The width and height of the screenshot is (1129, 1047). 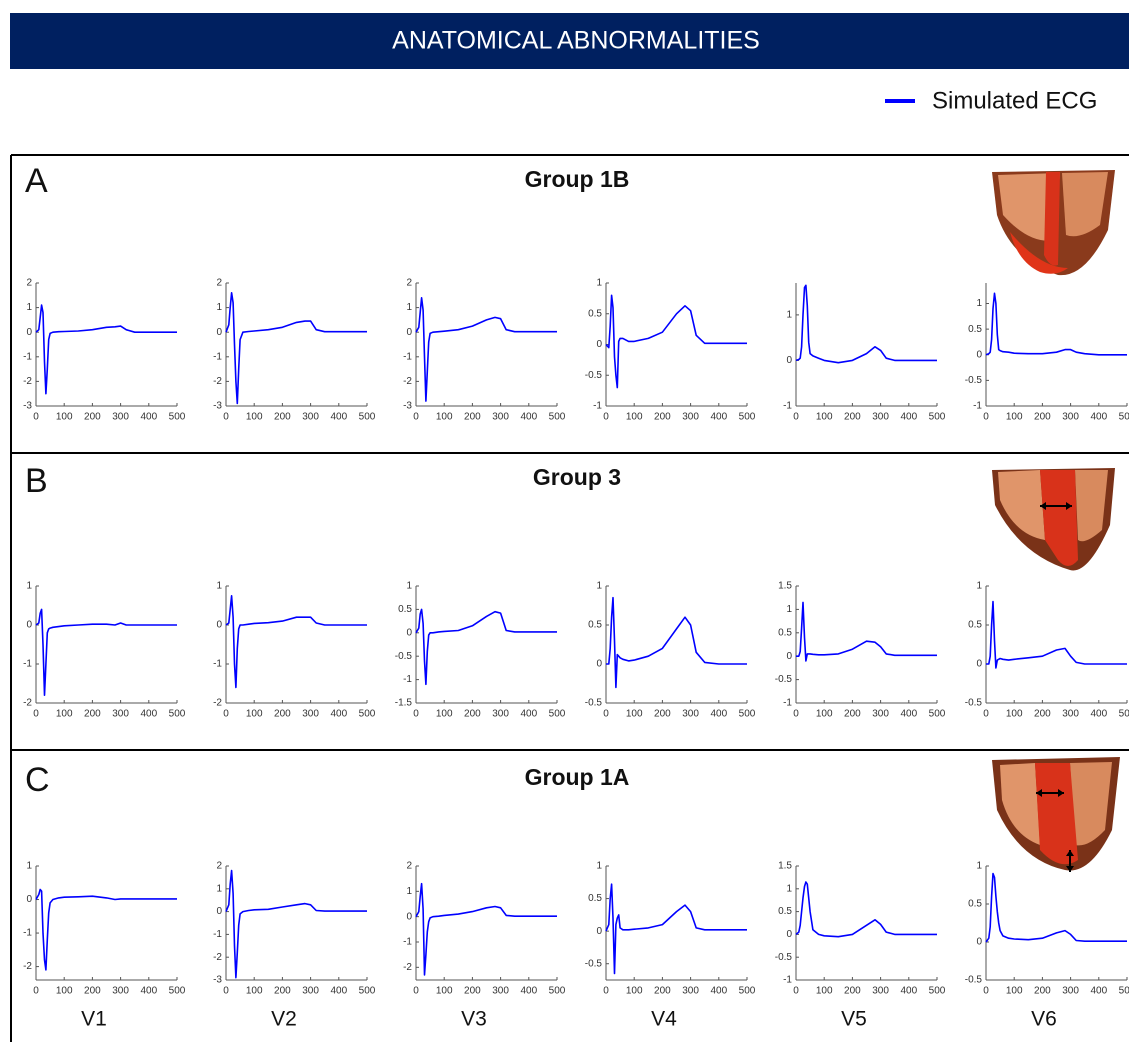 What do you see at coordinates (577, 179) in the screenshot?
I see `panel-title: Group 1B` at bounding box center [577, 179].